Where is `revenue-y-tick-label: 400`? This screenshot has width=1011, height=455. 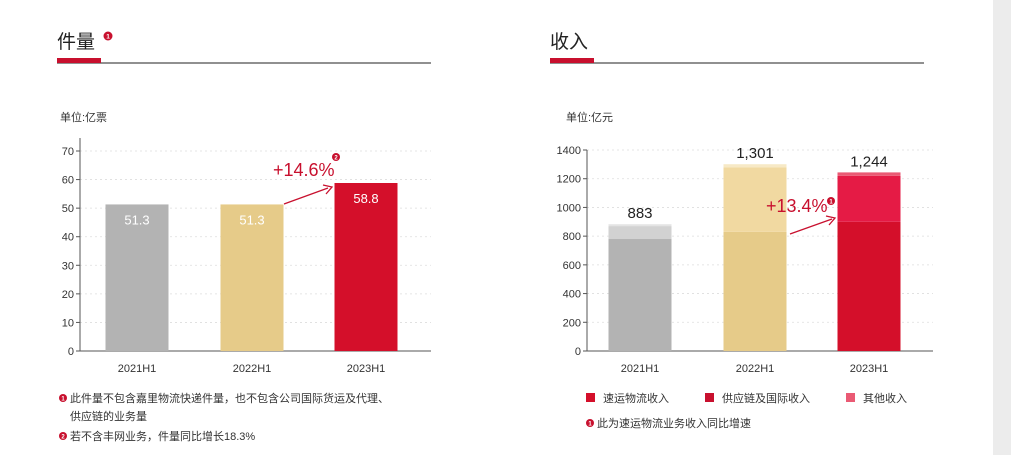 revenue-y-tick-label: 400 is located at coordinates (572, 295).